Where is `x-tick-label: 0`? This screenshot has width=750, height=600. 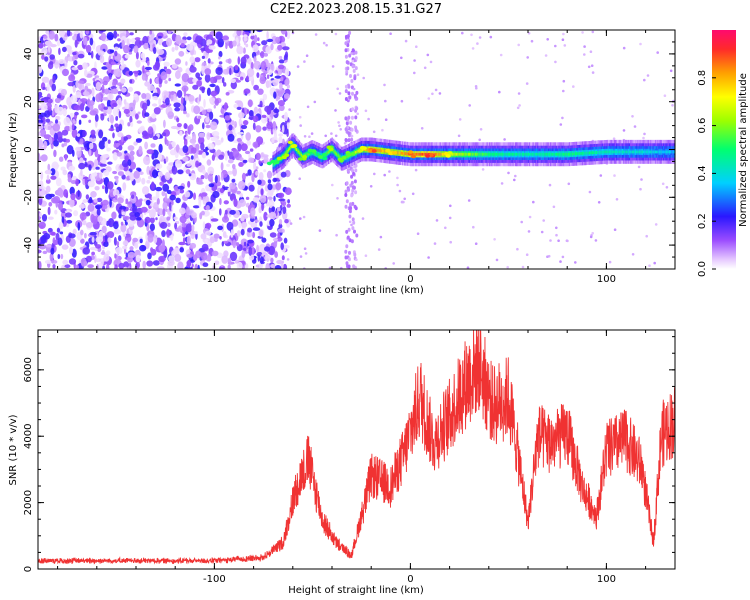
x-tick-label: 0 is located at coordinates (410, 279).